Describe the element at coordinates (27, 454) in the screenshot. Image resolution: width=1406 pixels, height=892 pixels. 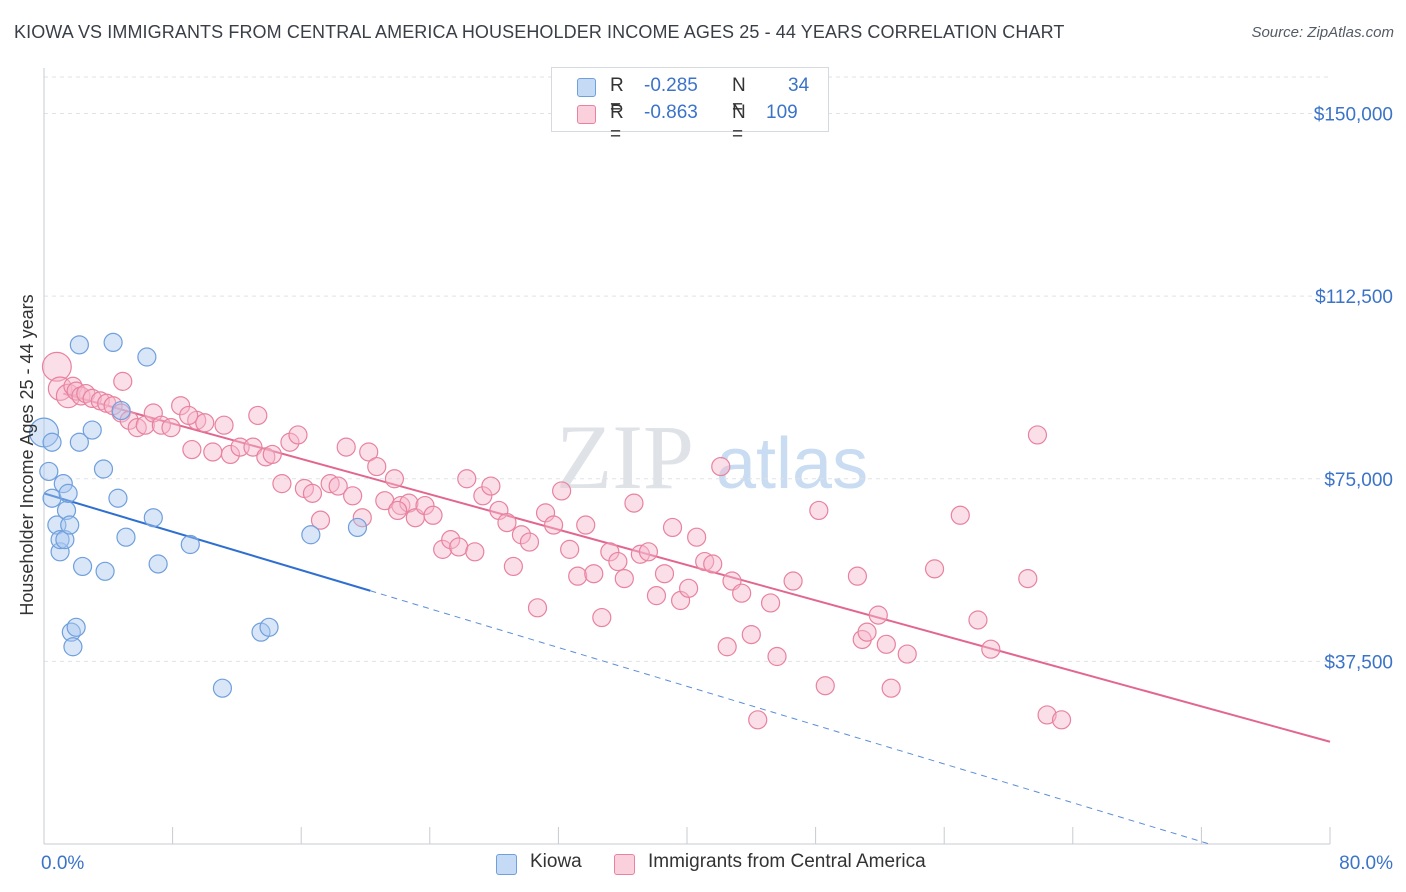
I see `y-axis-label: Householder Income Ages 25 - 44 years` at that location.